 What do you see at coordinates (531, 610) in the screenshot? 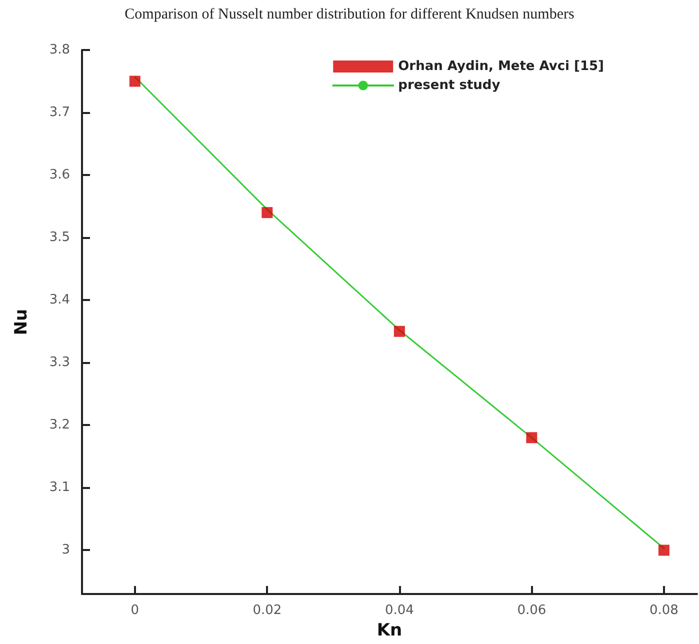
I see `x-tick-label: 0.06` at bounding box center [531, 610].